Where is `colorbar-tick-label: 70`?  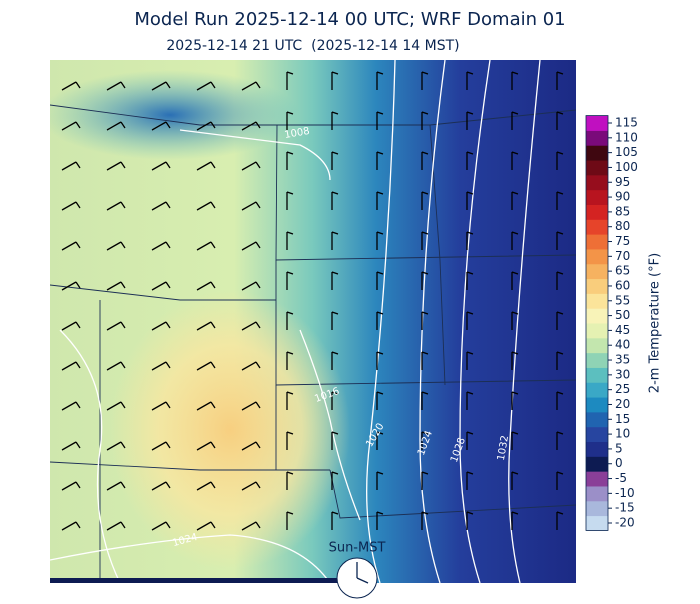 colorbar-tick-label: 70 is located at coordinates (622, 256).